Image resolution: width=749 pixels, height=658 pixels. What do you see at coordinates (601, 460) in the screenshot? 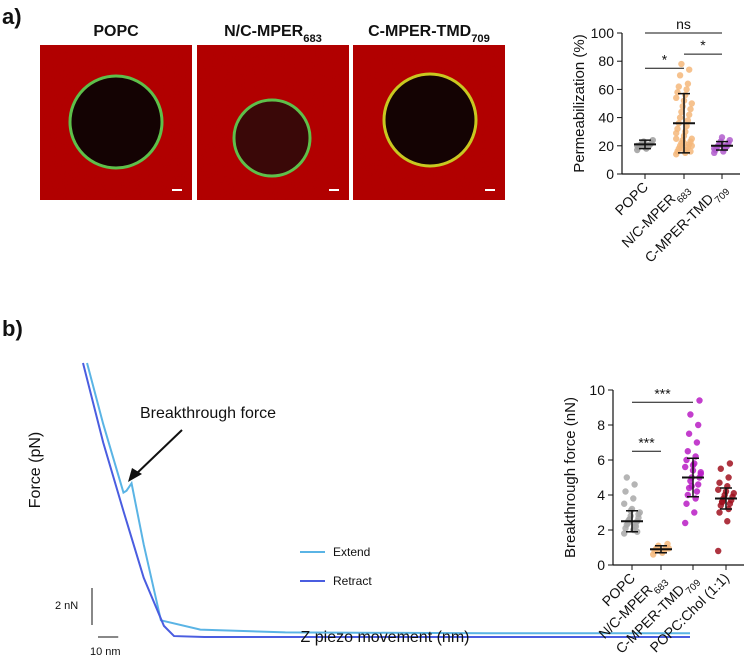
I see `y-tick-label: 6` at bounding box center [601, 460].